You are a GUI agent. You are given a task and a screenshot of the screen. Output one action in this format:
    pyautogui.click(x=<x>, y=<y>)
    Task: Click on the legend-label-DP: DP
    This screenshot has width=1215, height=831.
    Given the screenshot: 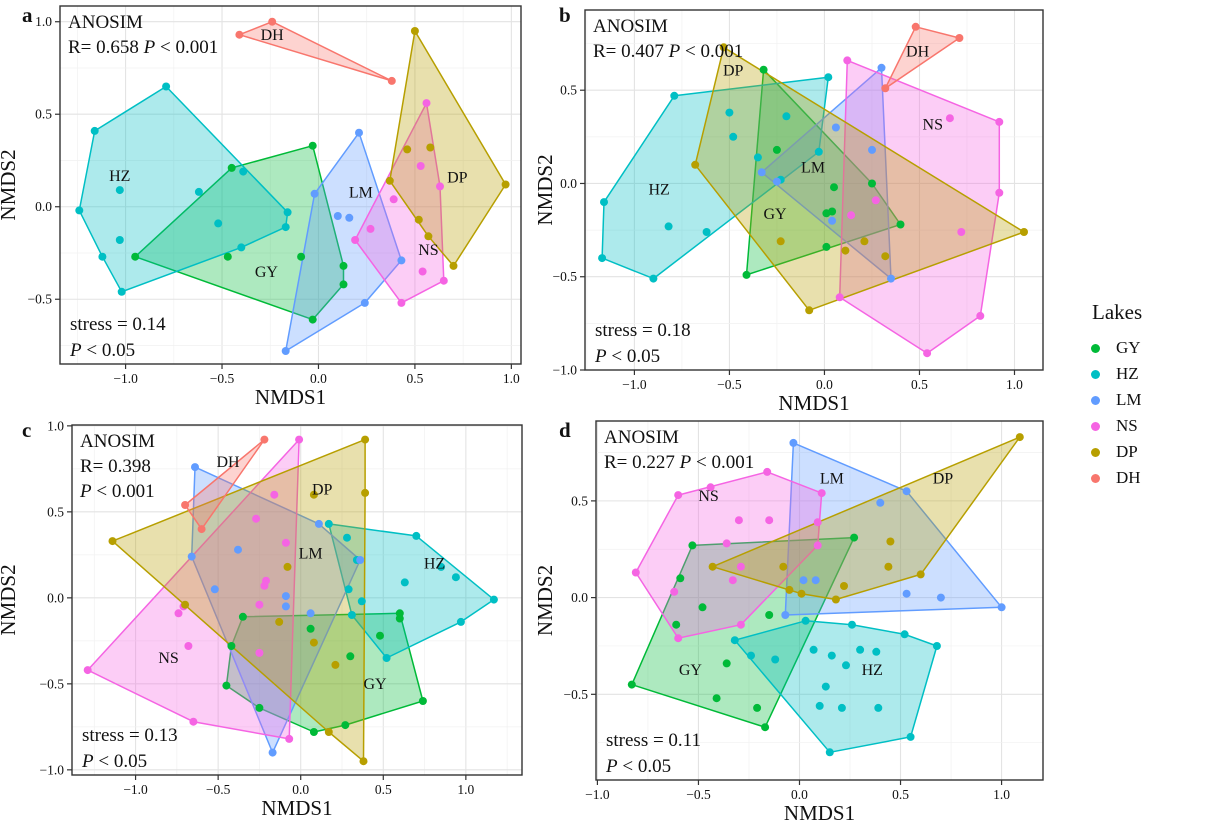 What is the action you would take?
    pyautogui.click(x=1127, y=451)
    